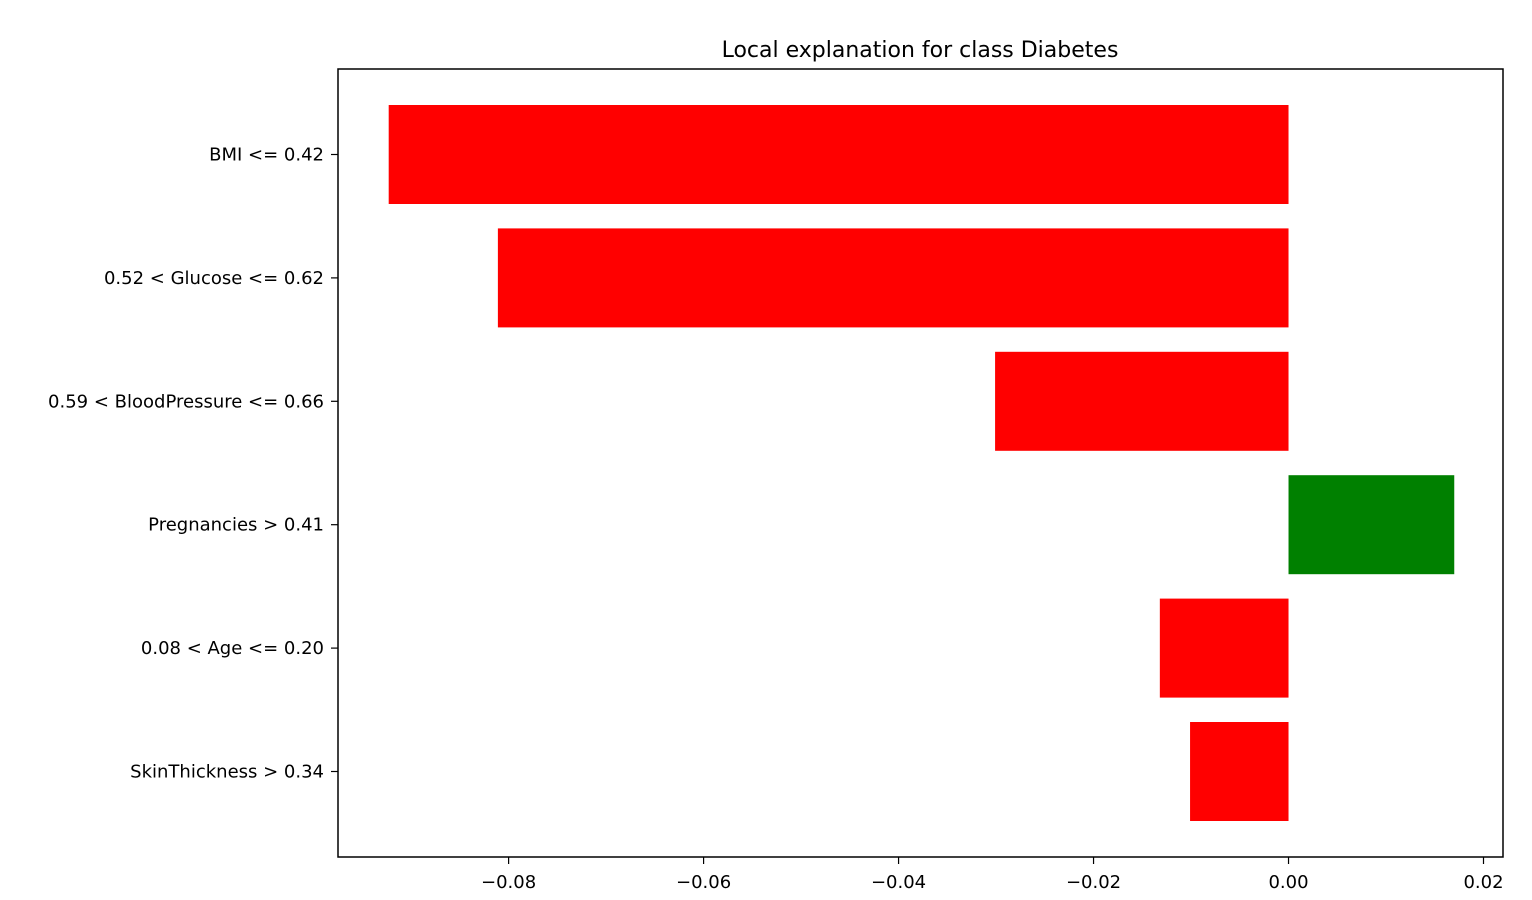  Describe the element at coordinates (214, 278) in the screenshot. I see `y-tick-label: 0.52 < Glucose <= 0.62` at that location.